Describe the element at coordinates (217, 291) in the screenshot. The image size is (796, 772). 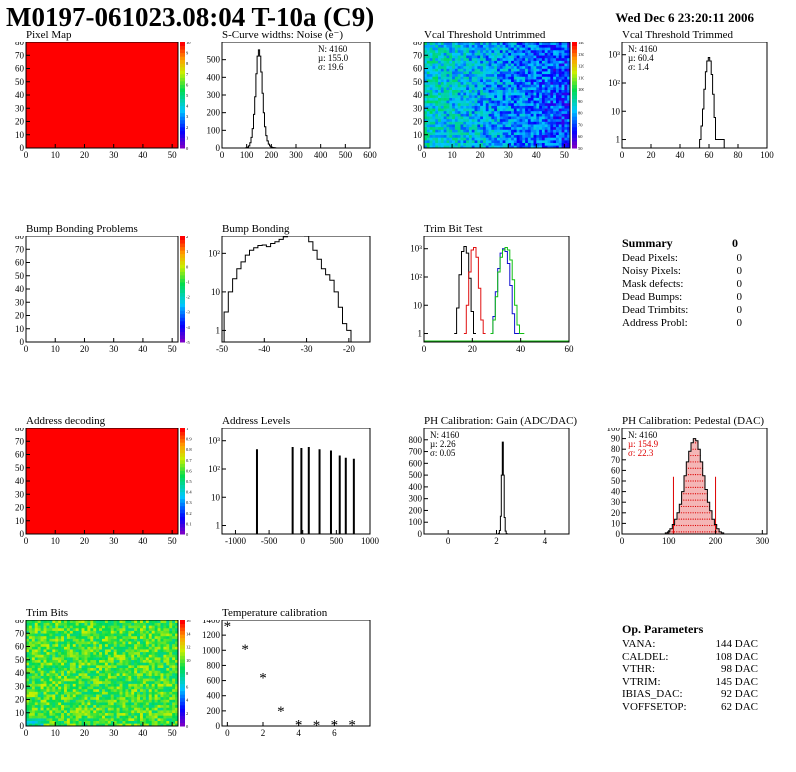
I see `y-axis: 1 10 10²` at that location.